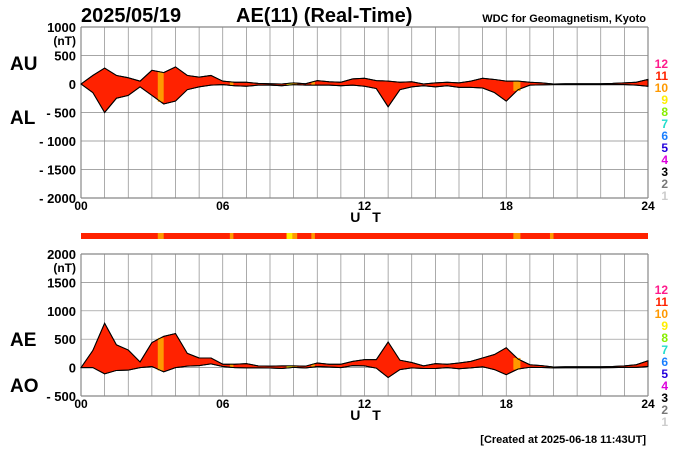  I want to click on y-tick-label: - 1000, so click(57, 141).